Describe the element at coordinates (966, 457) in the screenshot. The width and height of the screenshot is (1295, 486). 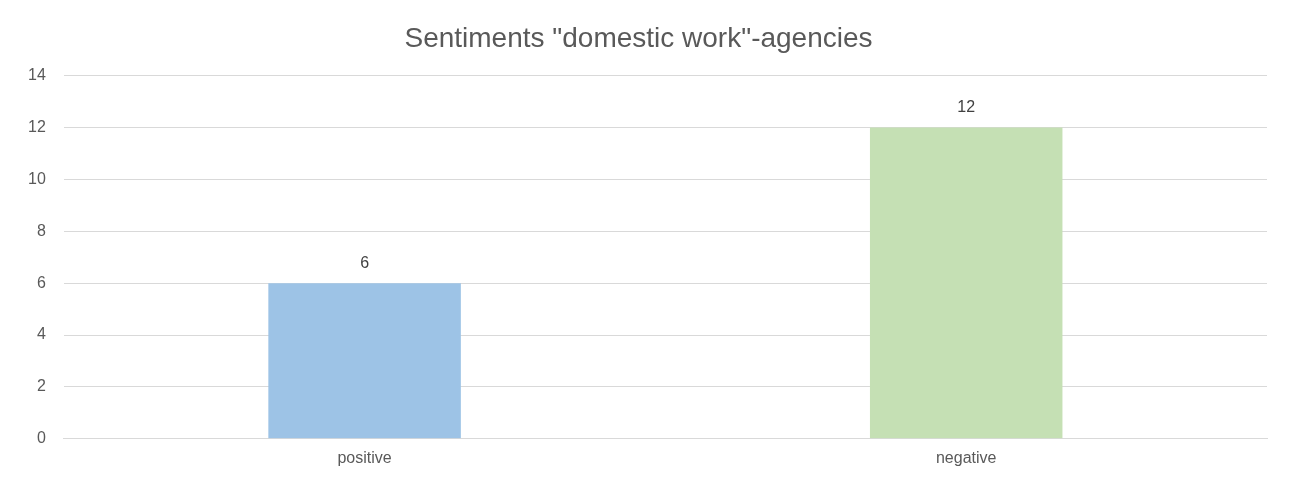
I see `x-tick-label: negative` at that location.